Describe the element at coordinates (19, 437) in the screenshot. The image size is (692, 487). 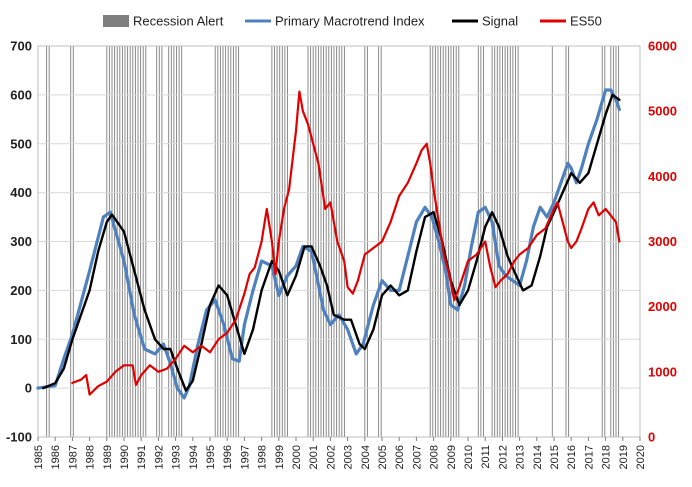
I see `left-tick-label: -100` at that location.